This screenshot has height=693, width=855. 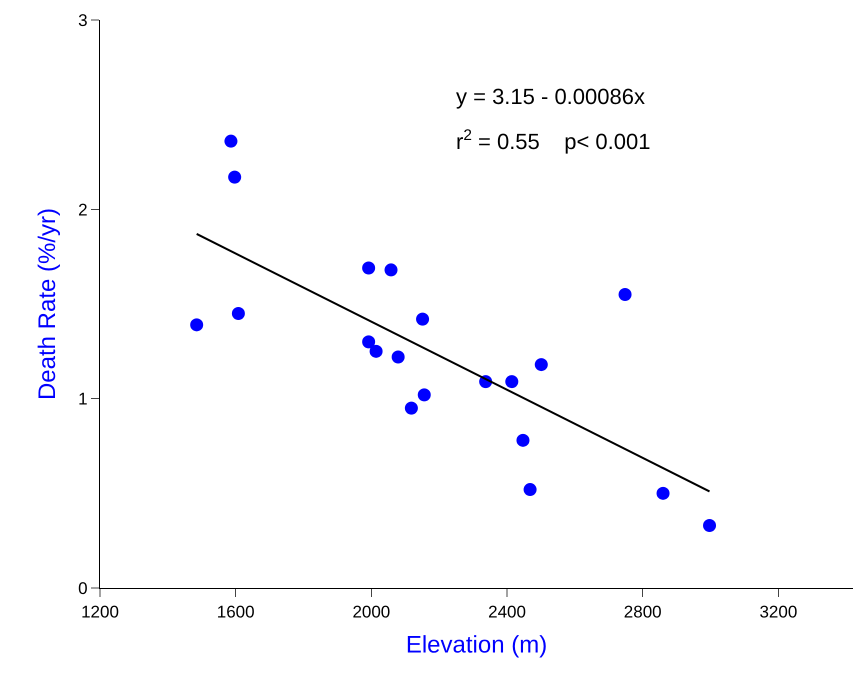 What do you see at coordinates (83, 20) in the screenshot?
I see `y-tick-label: 3` at bounding box center [83, 20].